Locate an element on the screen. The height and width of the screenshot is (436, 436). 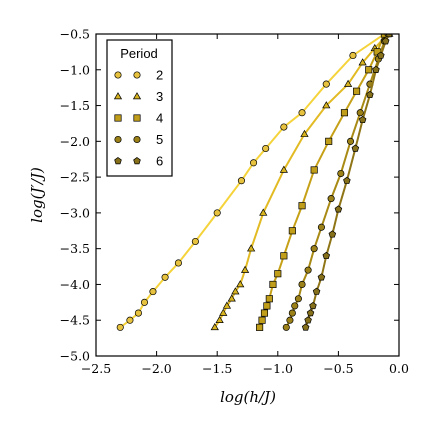
legend-entries: 2 3 4 5 6 is located at coordinates (138, 118).